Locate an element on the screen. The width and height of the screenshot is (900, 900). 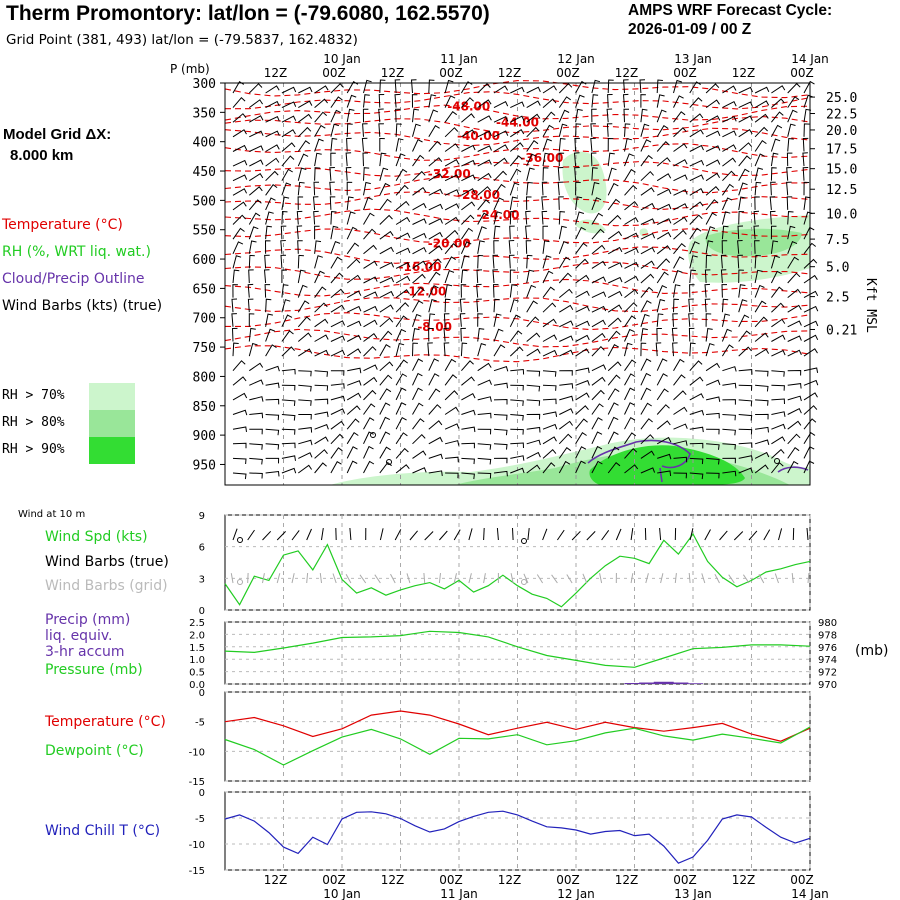
height-tick-label: 0.21 is located at coordinates (841, 330).